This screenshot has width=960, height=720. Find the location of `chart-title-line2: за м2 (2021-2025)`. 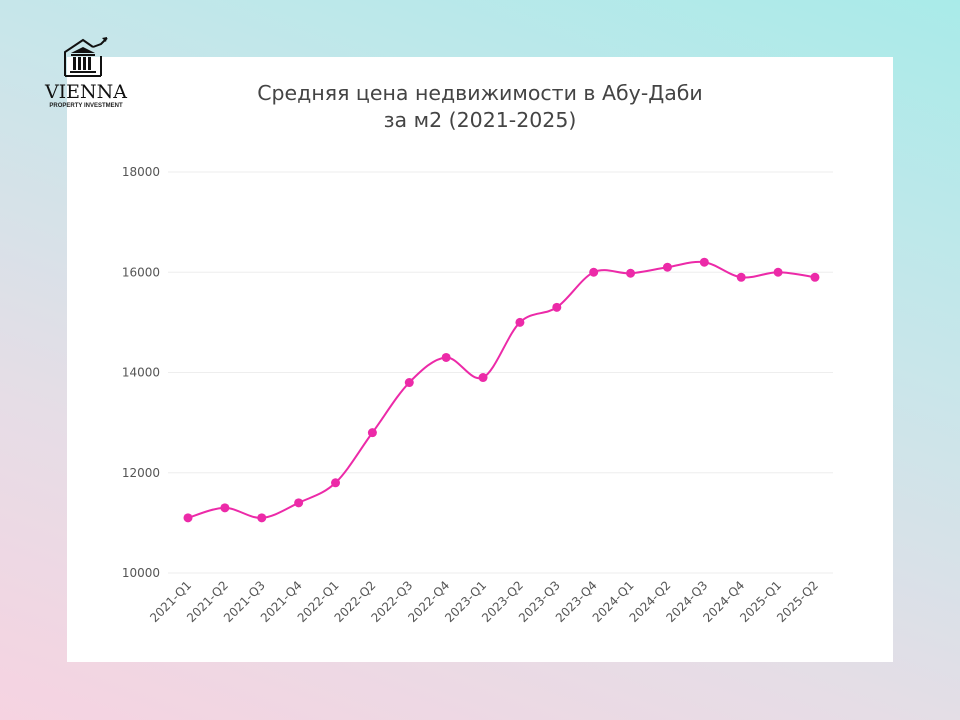

chart-title-line2: за м2 (2021-2025) is located at coordinates (480, 120).